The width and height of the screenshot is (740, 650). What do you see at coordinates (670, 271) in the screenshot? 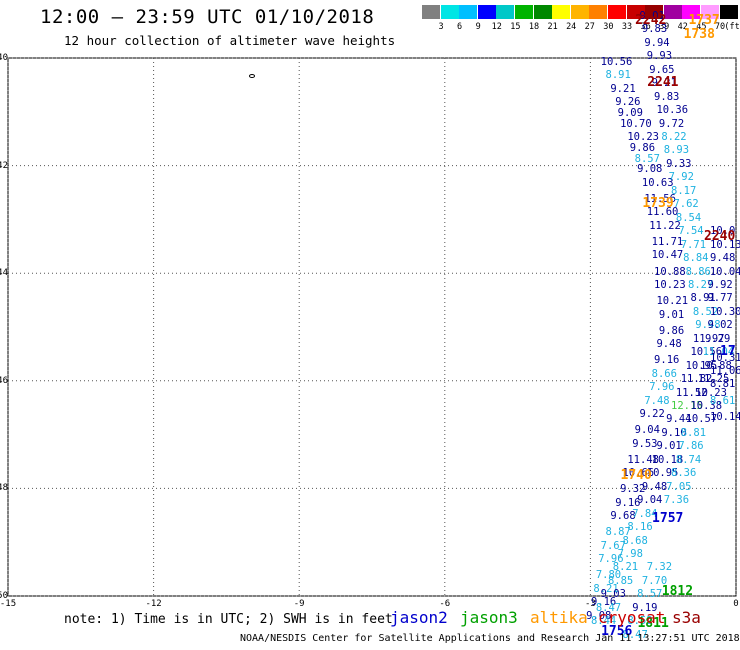
I see `wave-height-value: 10.88` at bounding box center [670, 271].